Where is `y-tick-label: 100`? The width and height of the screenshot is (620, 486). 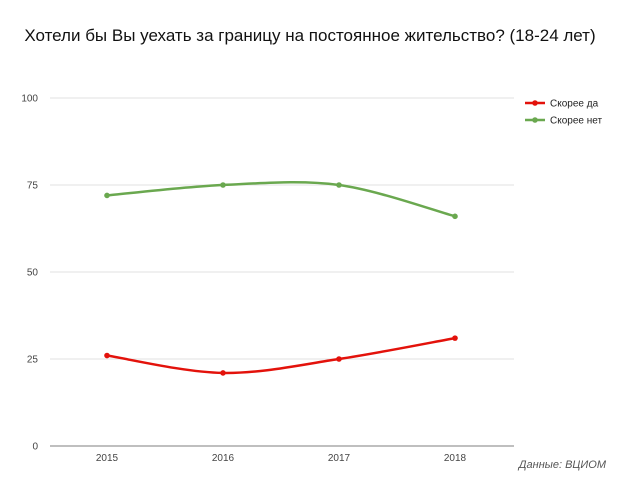
y-tick-label: 100 is located at coordinates (29, 99).